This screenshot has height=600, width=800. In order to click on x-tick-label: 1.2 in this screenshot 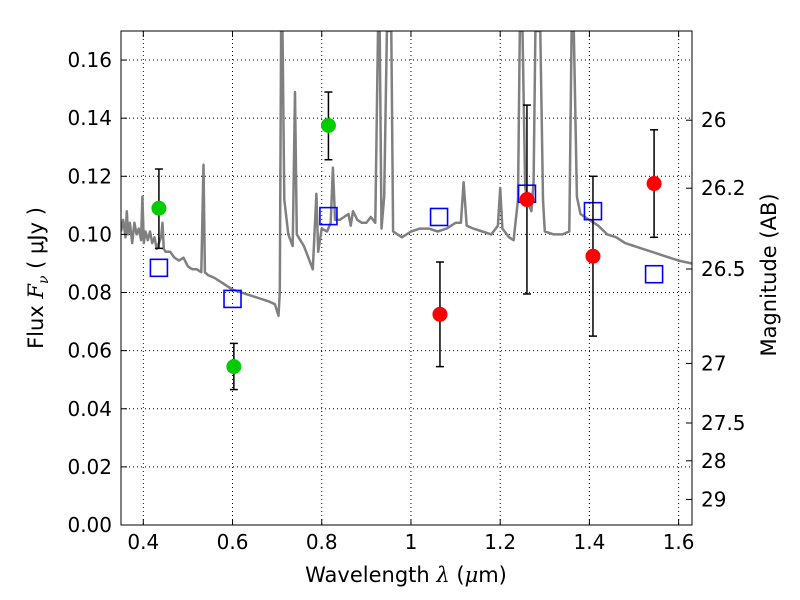, I will do `click(500, 542)`.